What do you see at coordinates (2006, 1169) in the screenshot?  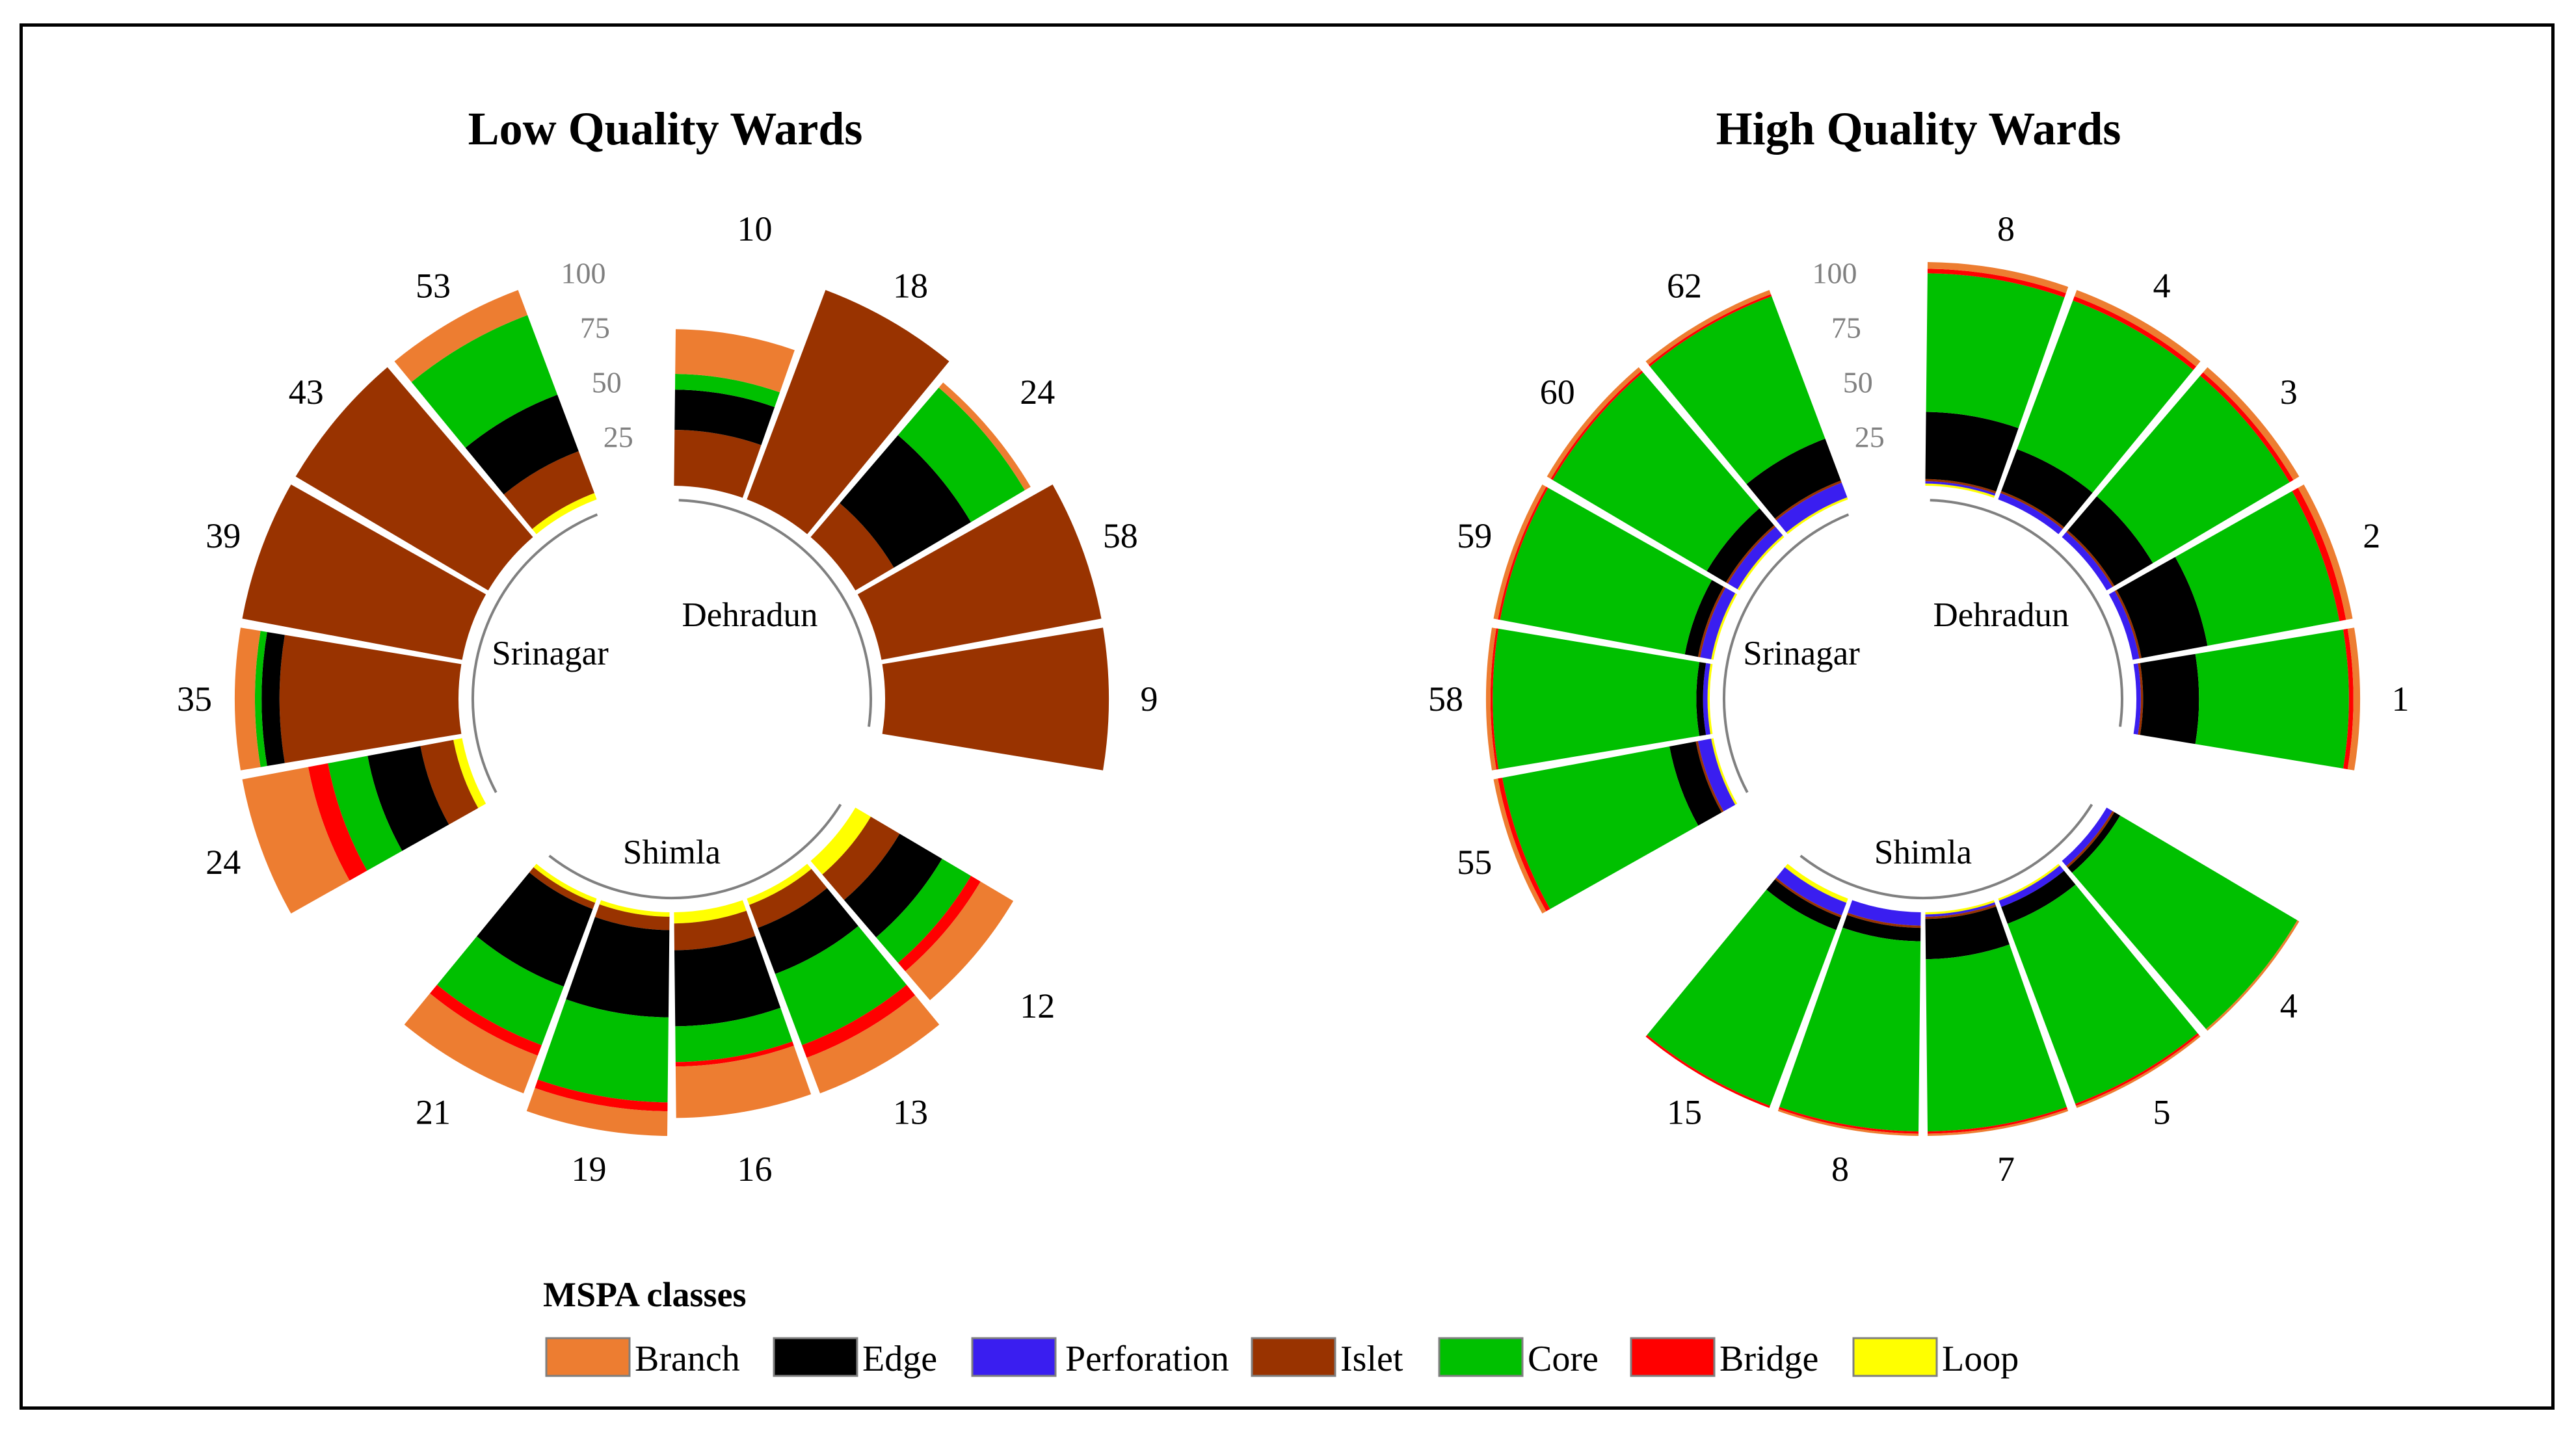 I see `ward-label: 7` at bounding box center [2006, 1169].